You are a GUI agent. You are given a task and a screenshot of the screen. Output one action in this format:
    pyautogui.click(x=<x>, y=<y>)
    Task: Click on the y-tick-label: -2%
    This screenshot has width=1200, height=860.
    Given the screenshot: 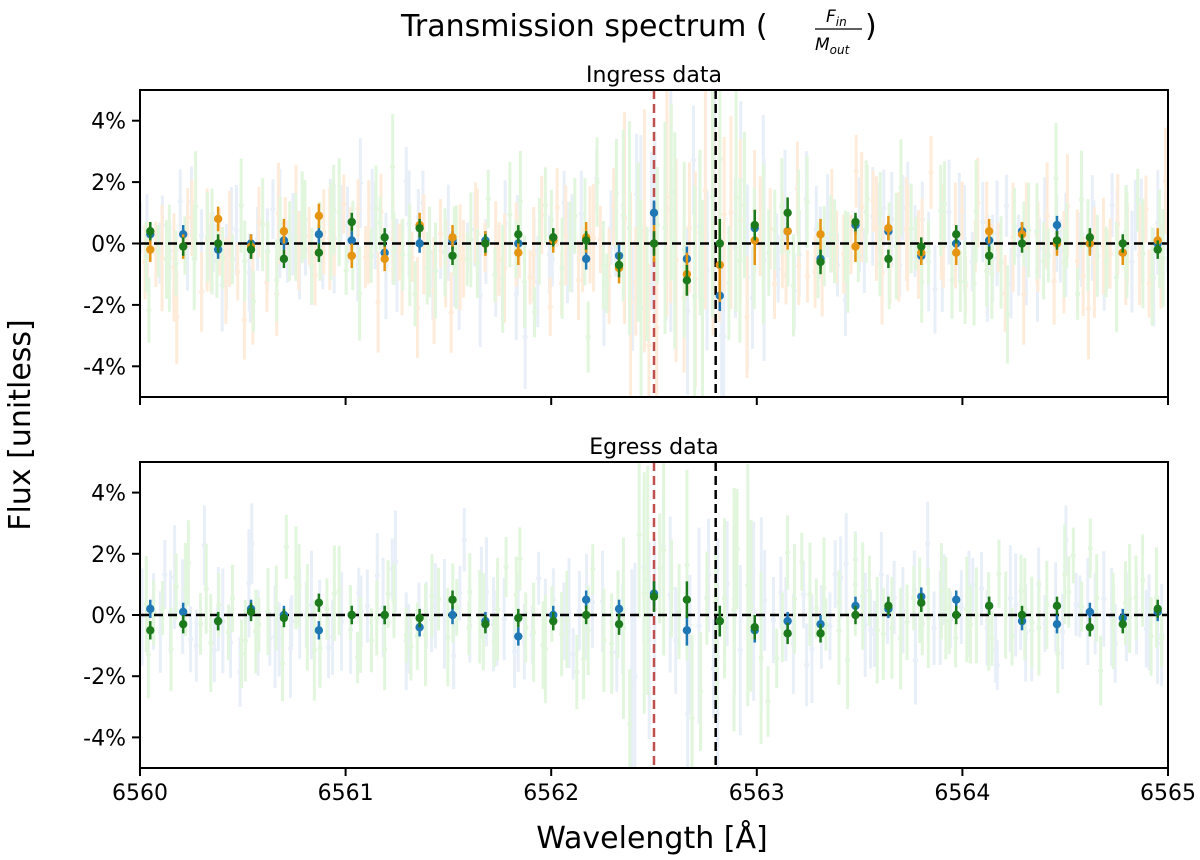 What is the action you would take?
    pyautogui.click(x=104, y=306)
    